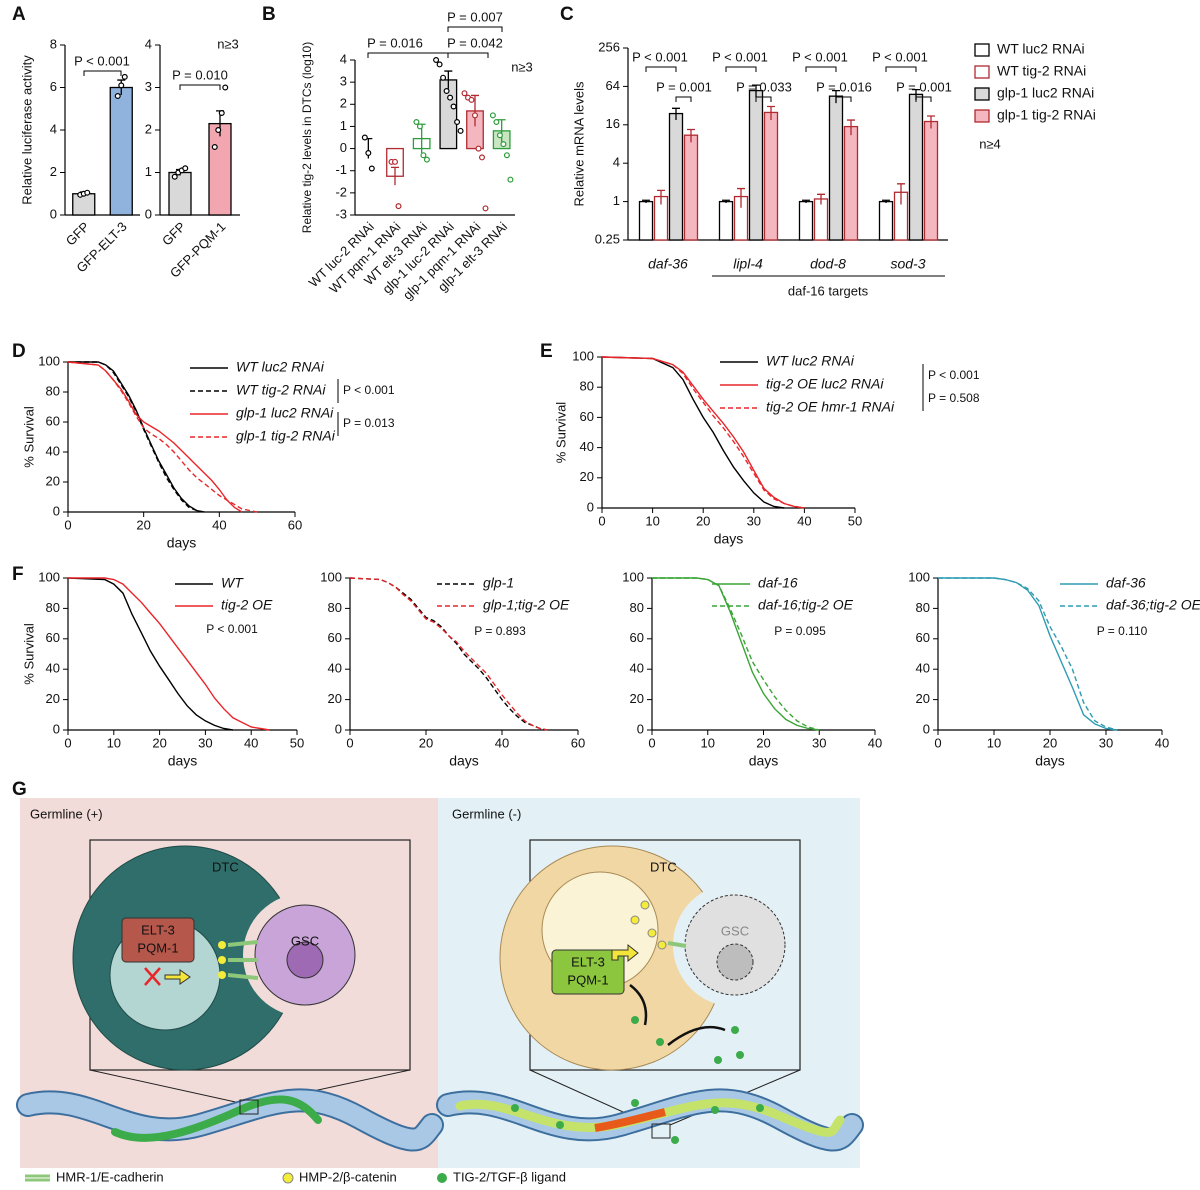  What do you see at coordinates (546, 351) in the screenshot?
I see `panel-label: E` at bounding box center [546, 351].